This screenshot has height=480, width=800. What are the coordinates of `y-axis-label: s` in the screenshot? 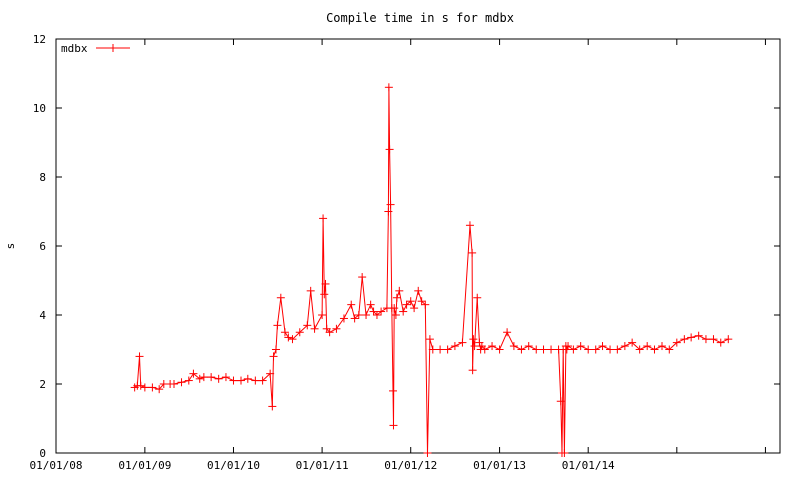 It's located at (10, 246).